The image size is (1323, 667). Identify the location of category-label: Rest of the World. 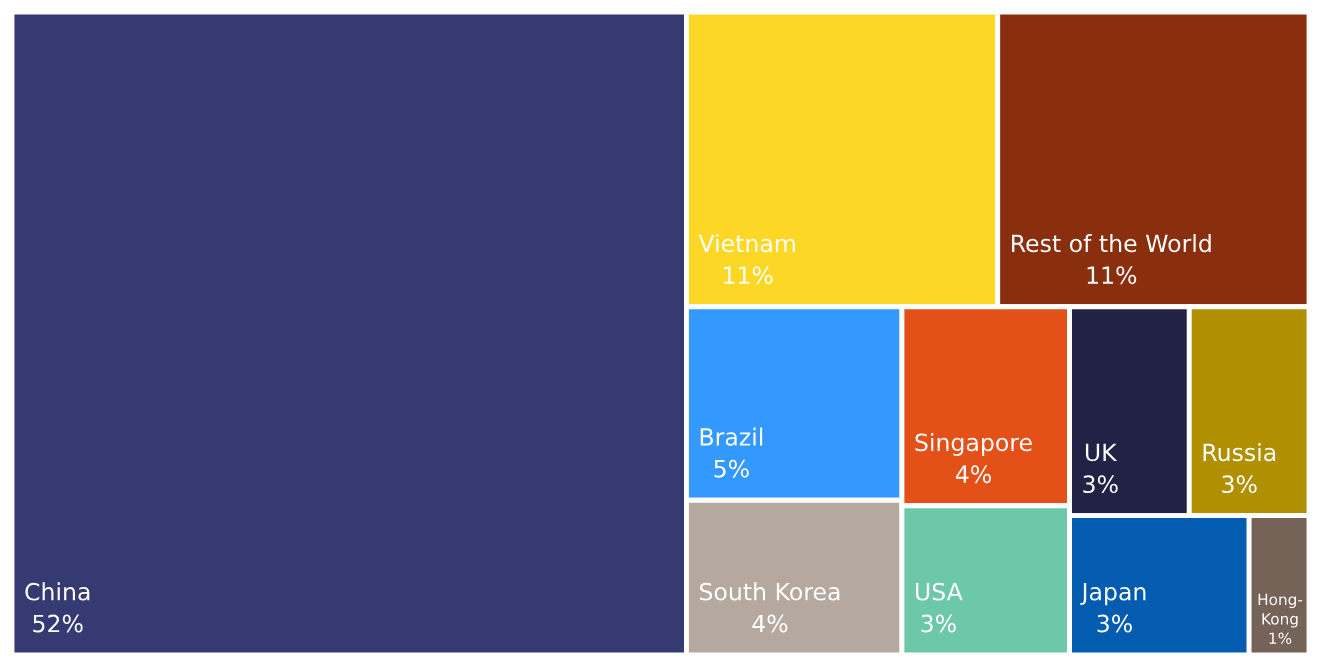
(1111, 243).